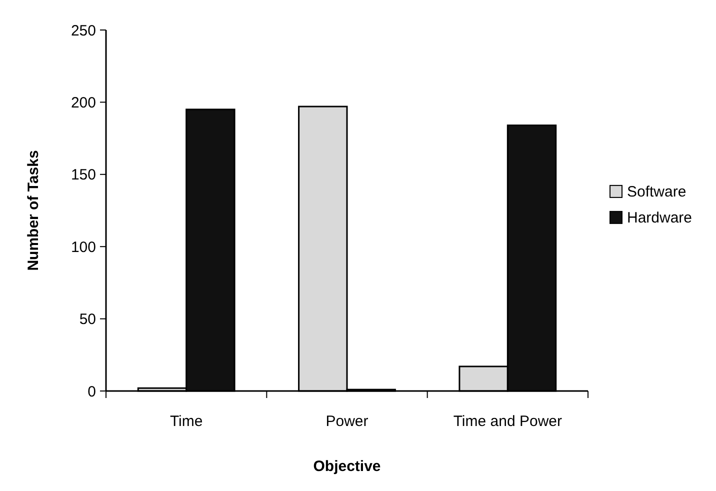  I want to click on y-tick-label: 250, so click(83, 31).